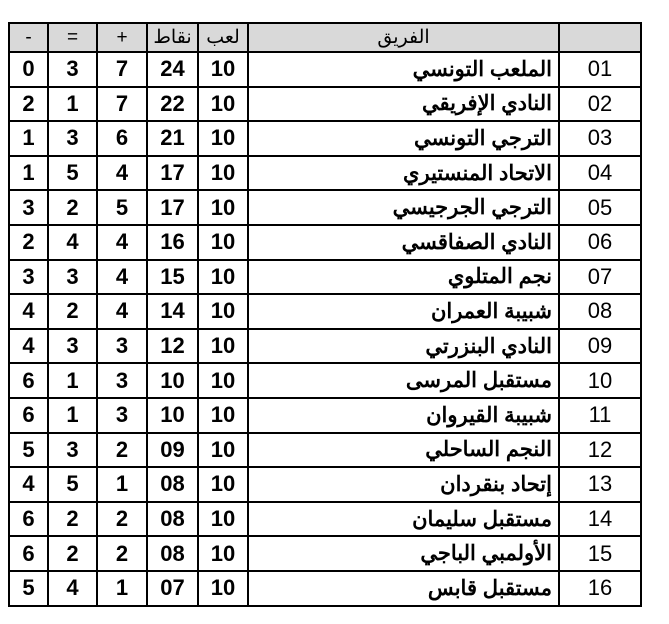  What do you see at coordinates (600, 277) in the screenshot?
I see `rank-cell: 07` at bounding box center [600, 277].